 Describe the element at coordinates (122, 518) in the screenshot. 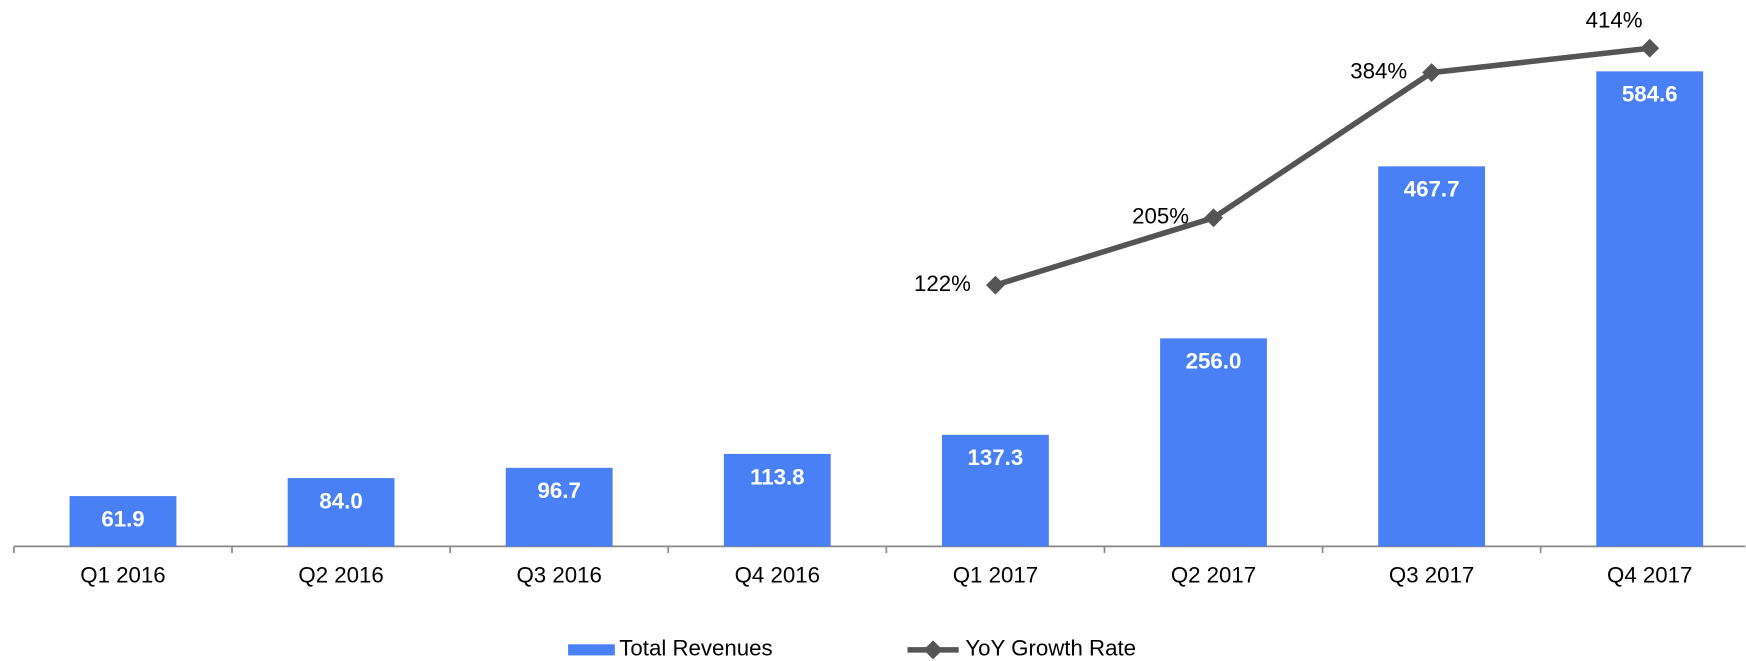

I see `data-label: 61.9` at that location.